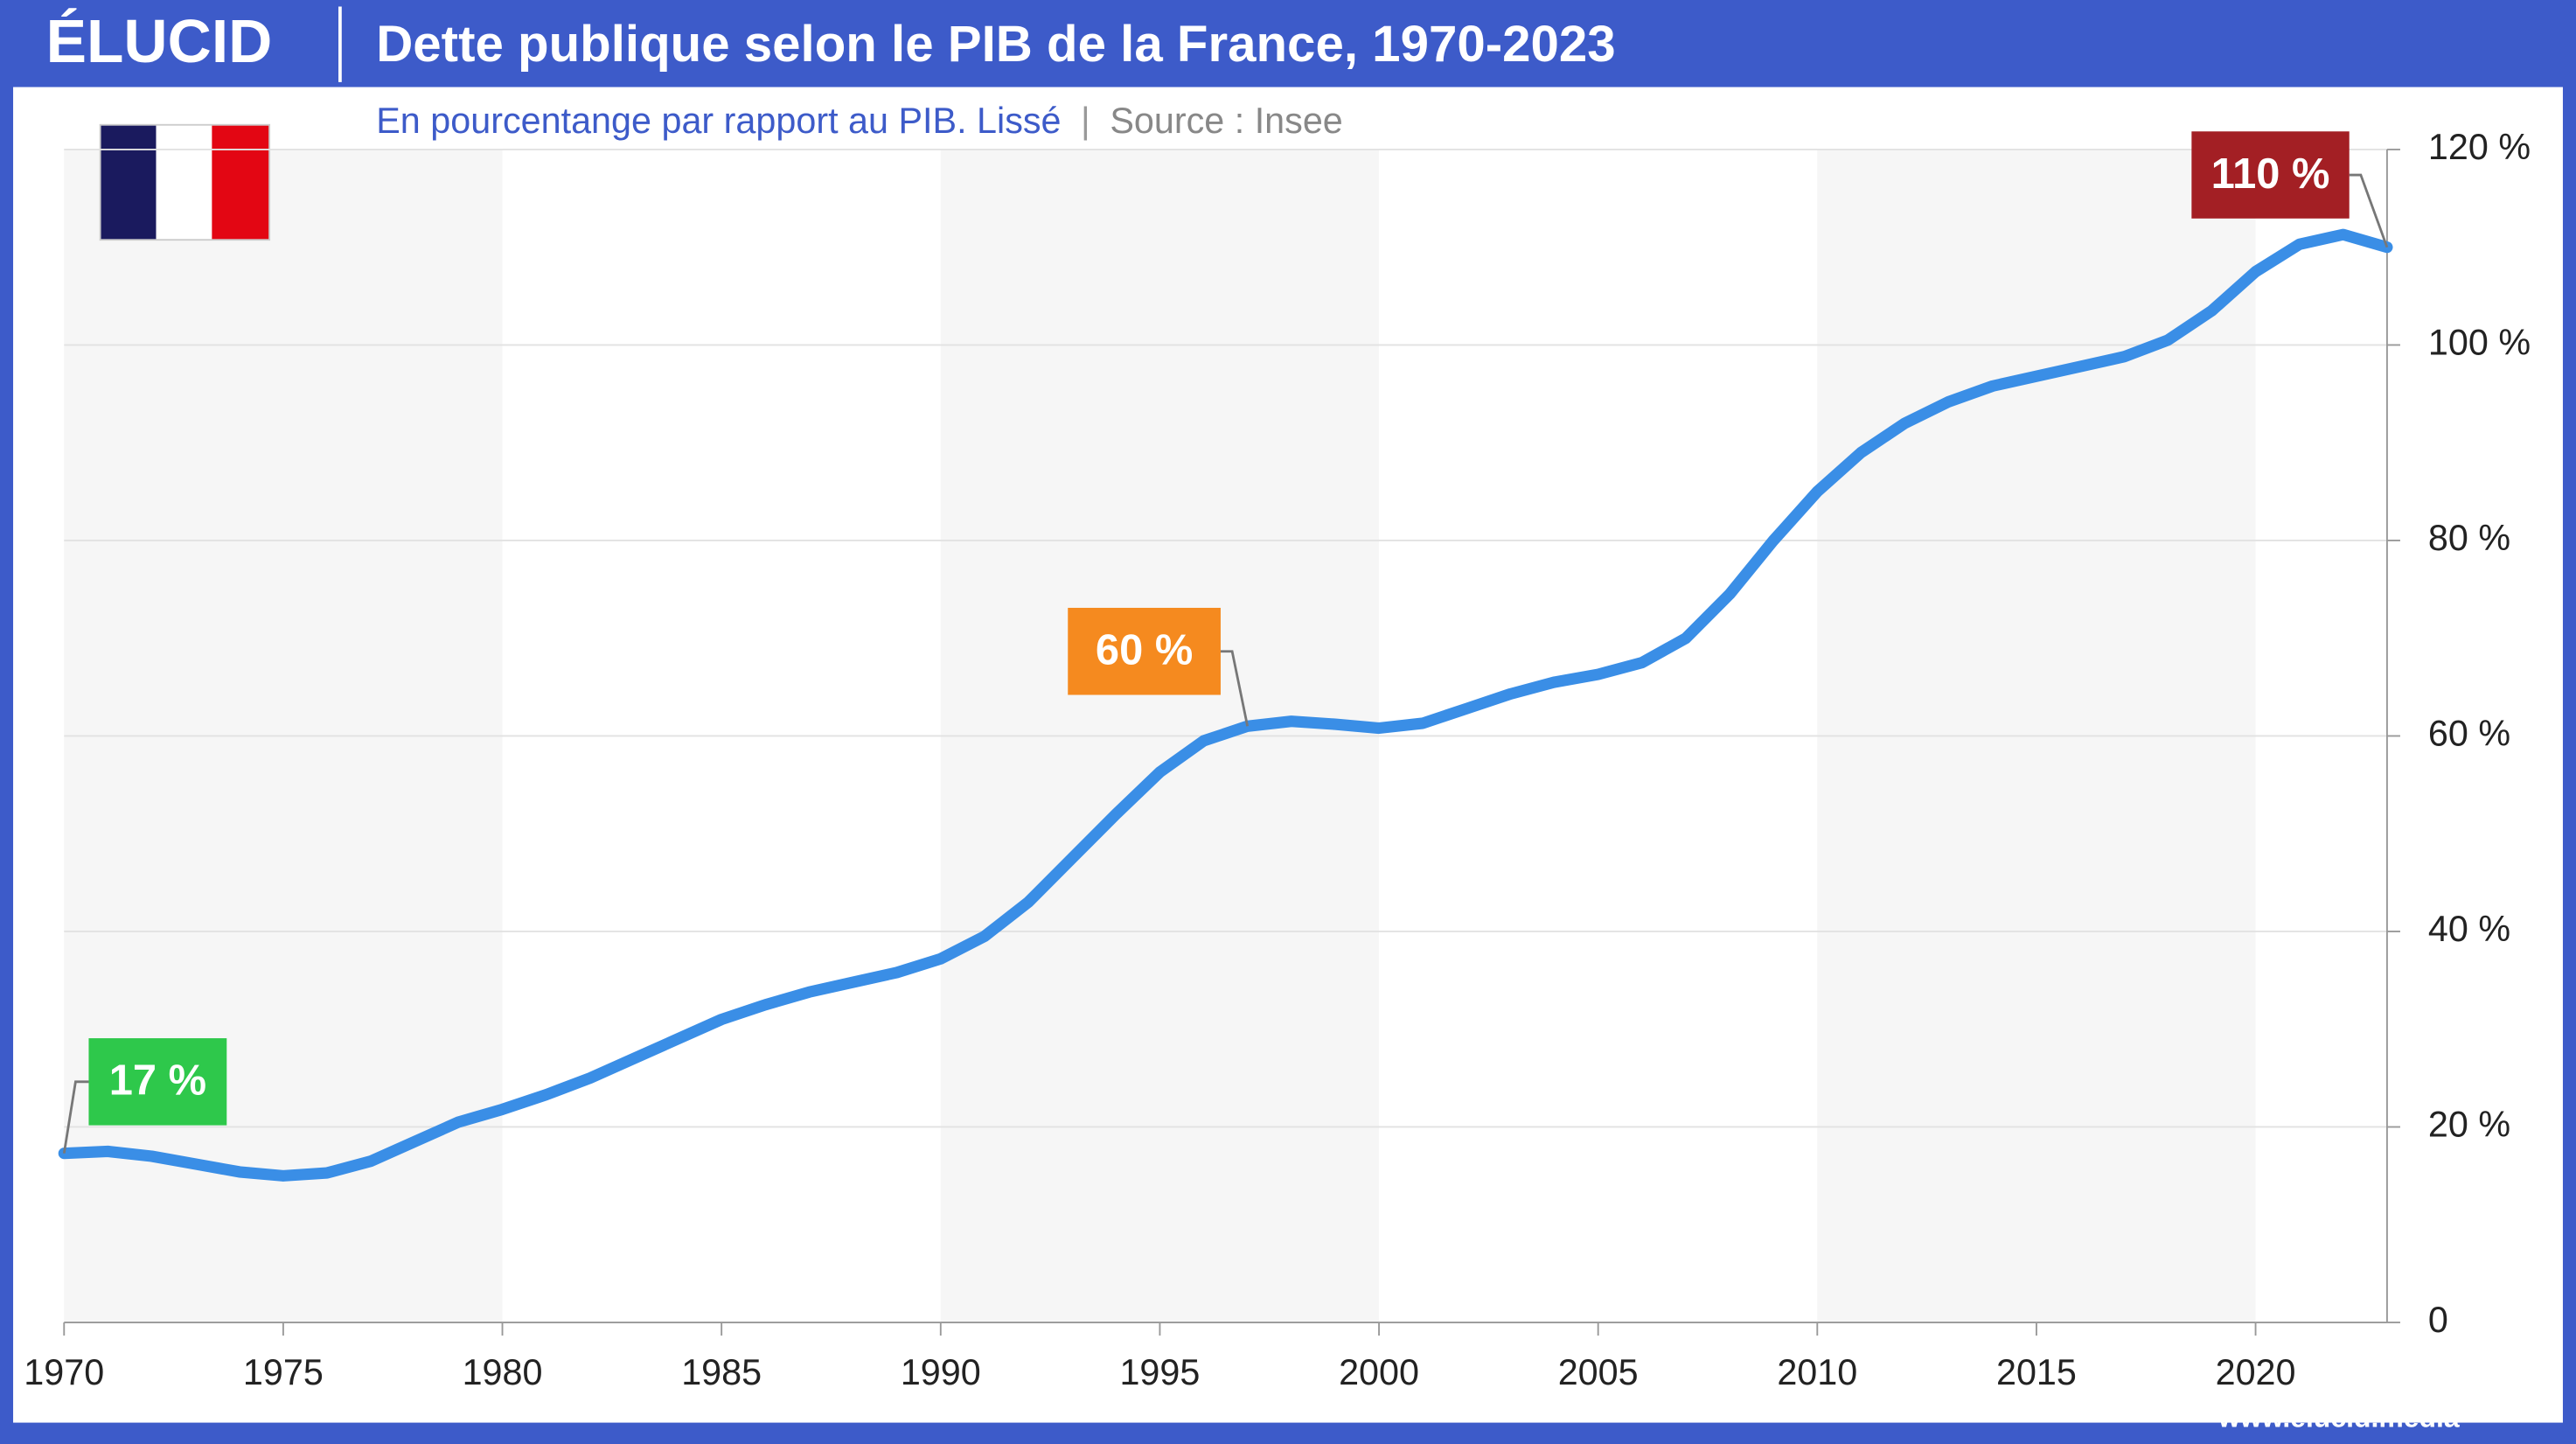 This screenshot has height=1444, width=2576. Describe the element at coordinates (2438, 1320) in the screenshot. I see `y-tick-label: 0` at that location.